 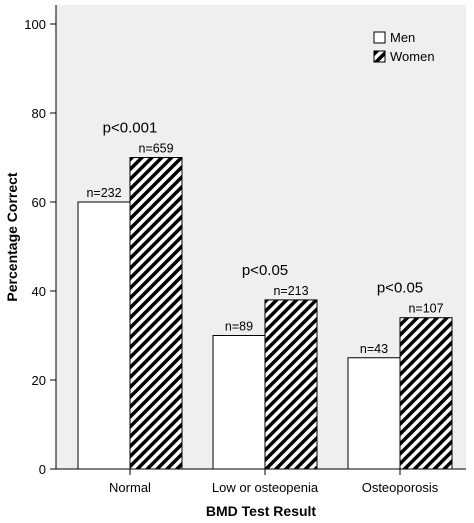 I want to click on n-label: n=659, so click(x=155, y=149).